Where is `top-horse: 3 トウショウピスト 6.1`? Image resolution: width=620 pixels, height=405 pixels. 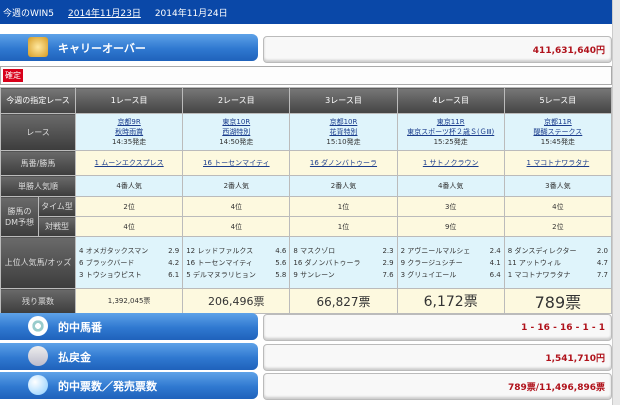
top-horse: 3 トウショウピスト 6.1 is located at coordinates (129, 274).